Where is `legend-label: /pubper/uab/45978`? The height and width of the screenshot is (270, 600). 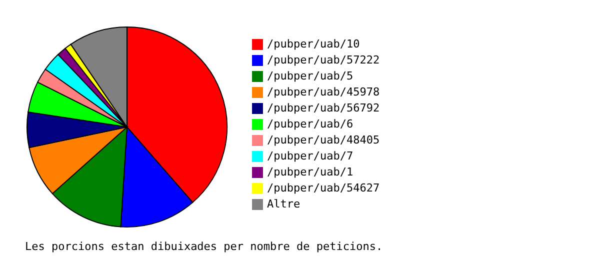
legend-label: /pubper/uab/45978 is located at coordinates (323, 92).